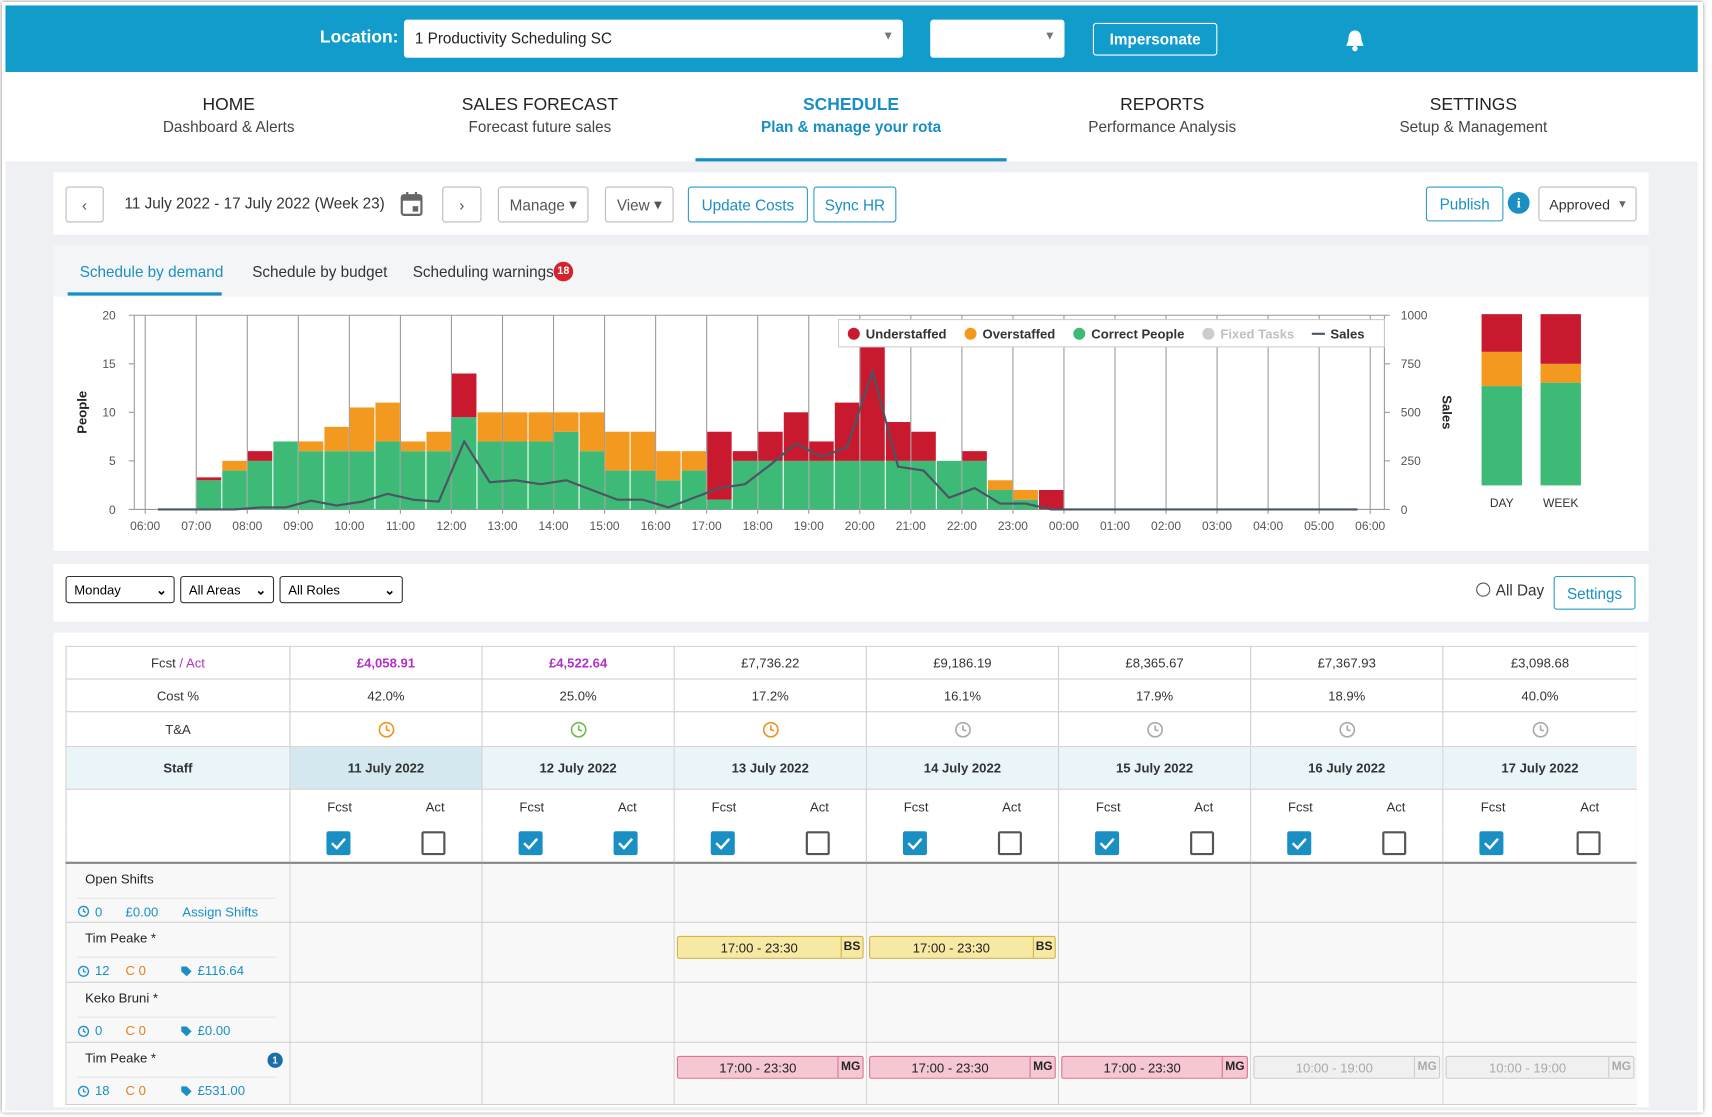 The image size is (1712, 1117). I want to click on x-tick-label: 20:00, so click(860, 526).